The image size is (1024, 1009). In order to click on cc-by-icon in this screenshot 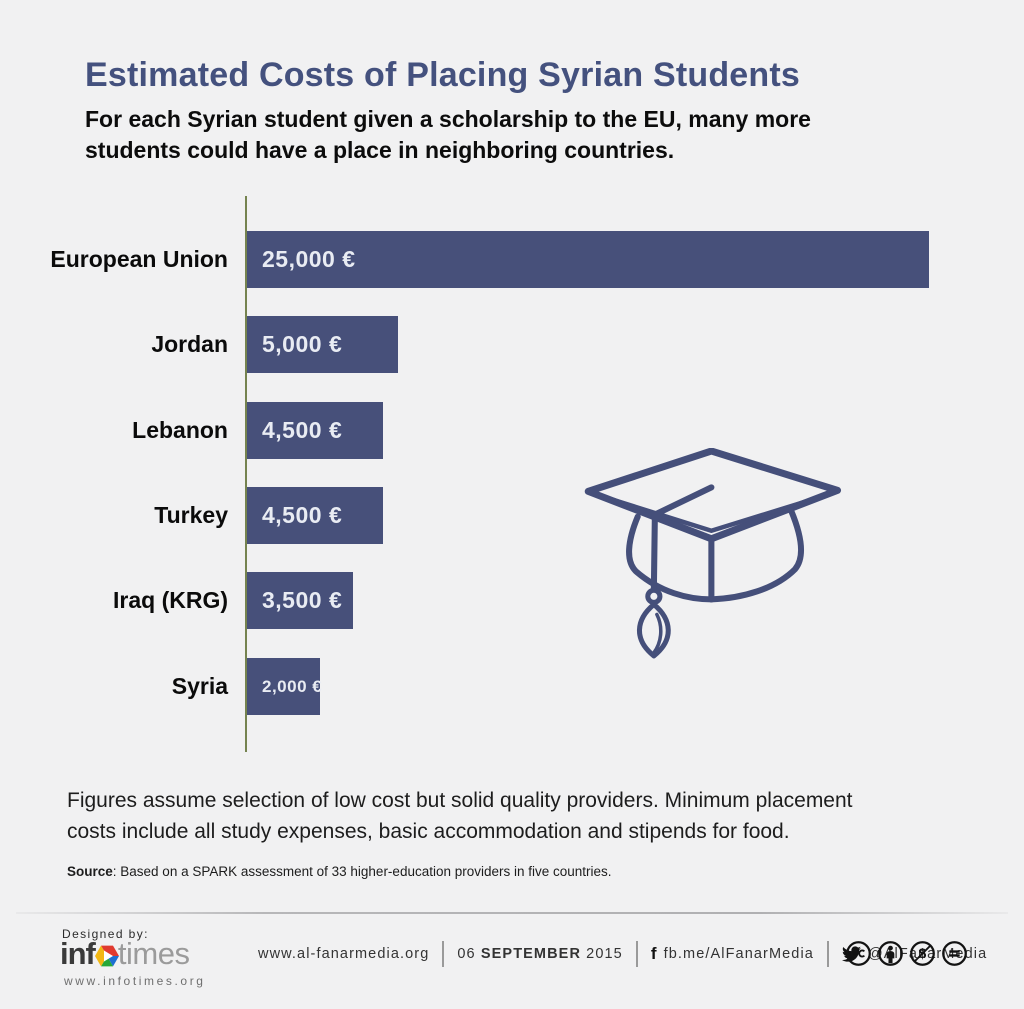, I will do `click(890, 953)`.